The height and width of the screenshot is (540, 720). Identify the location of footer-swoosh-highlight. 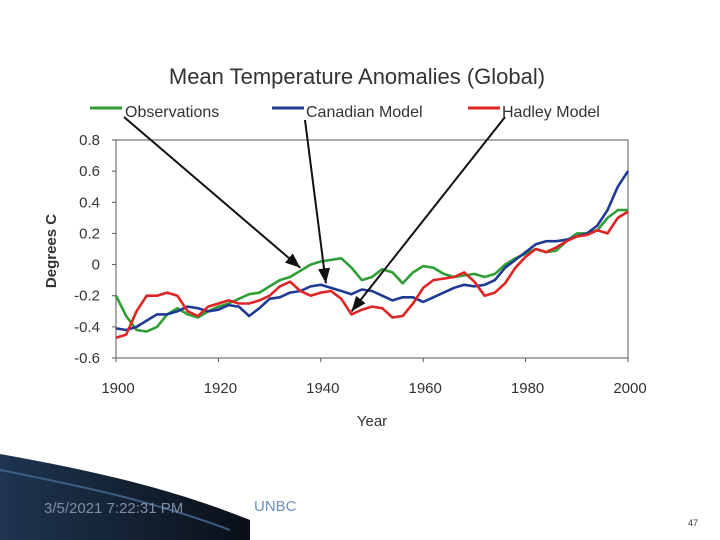
(115, 500).